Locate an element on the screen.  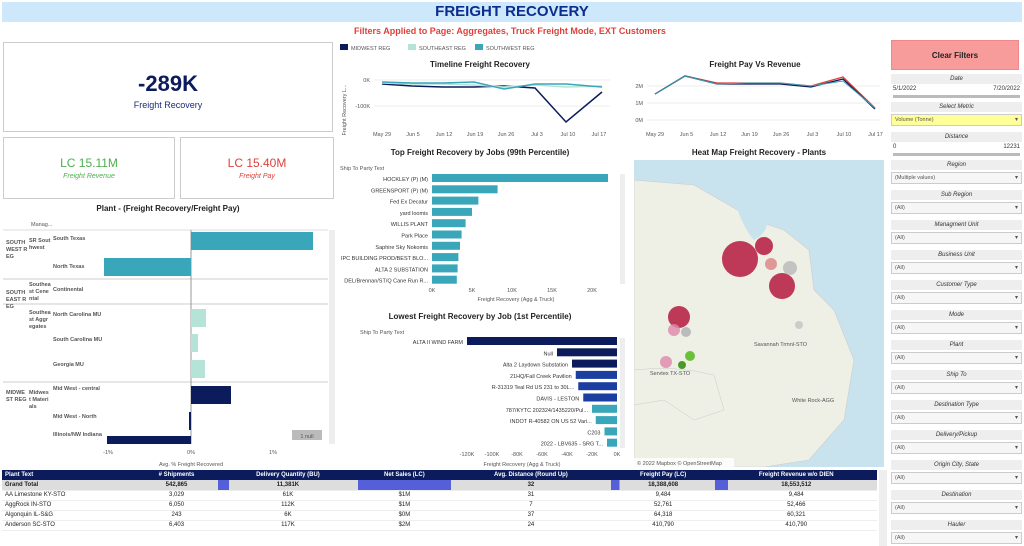
distance-label: Distance is located at coordinates (956, 137).